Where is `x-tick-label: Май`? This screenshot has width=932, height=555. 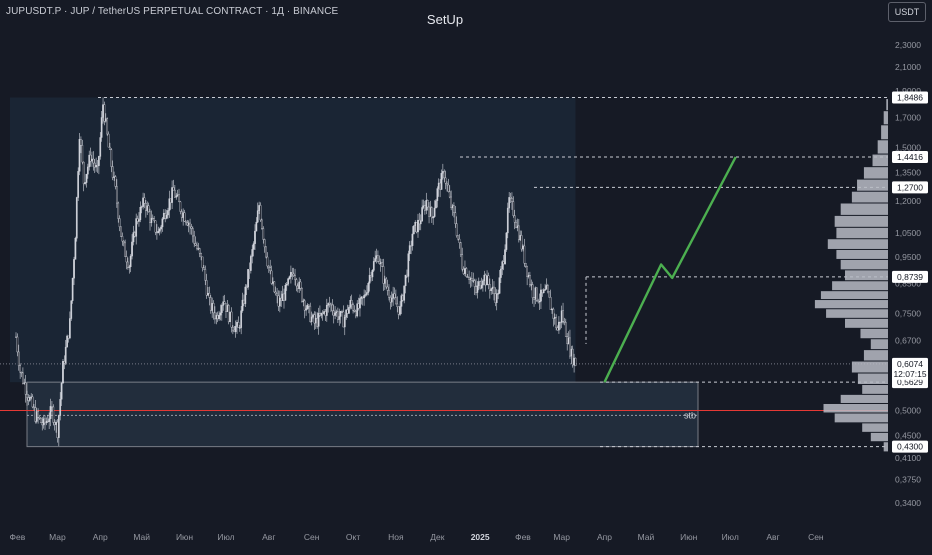 x-tick-label: Май is located at coordinates (141, 537).